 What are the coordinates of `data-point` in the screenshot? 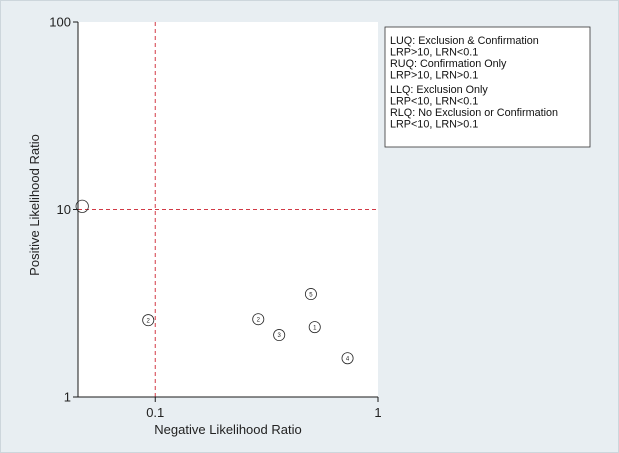 It's located at (82, 206).